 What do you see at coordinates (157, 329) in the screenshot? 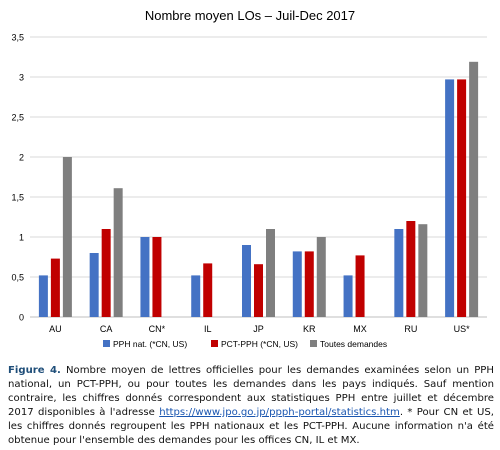
I see `x-tick-label: CN*` at bounding box center [157, 329].